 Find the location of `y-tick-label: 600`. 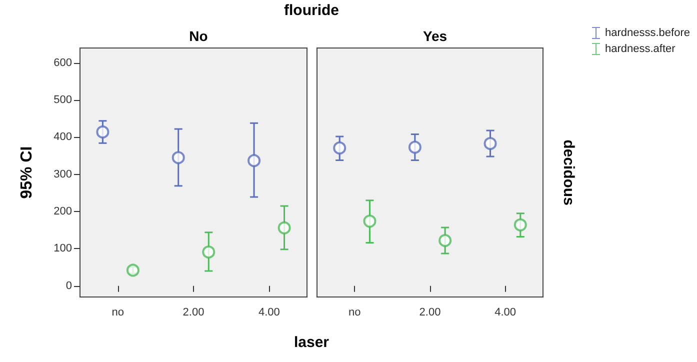

y-tick-label: 600 is located at coordinates (63, 62).